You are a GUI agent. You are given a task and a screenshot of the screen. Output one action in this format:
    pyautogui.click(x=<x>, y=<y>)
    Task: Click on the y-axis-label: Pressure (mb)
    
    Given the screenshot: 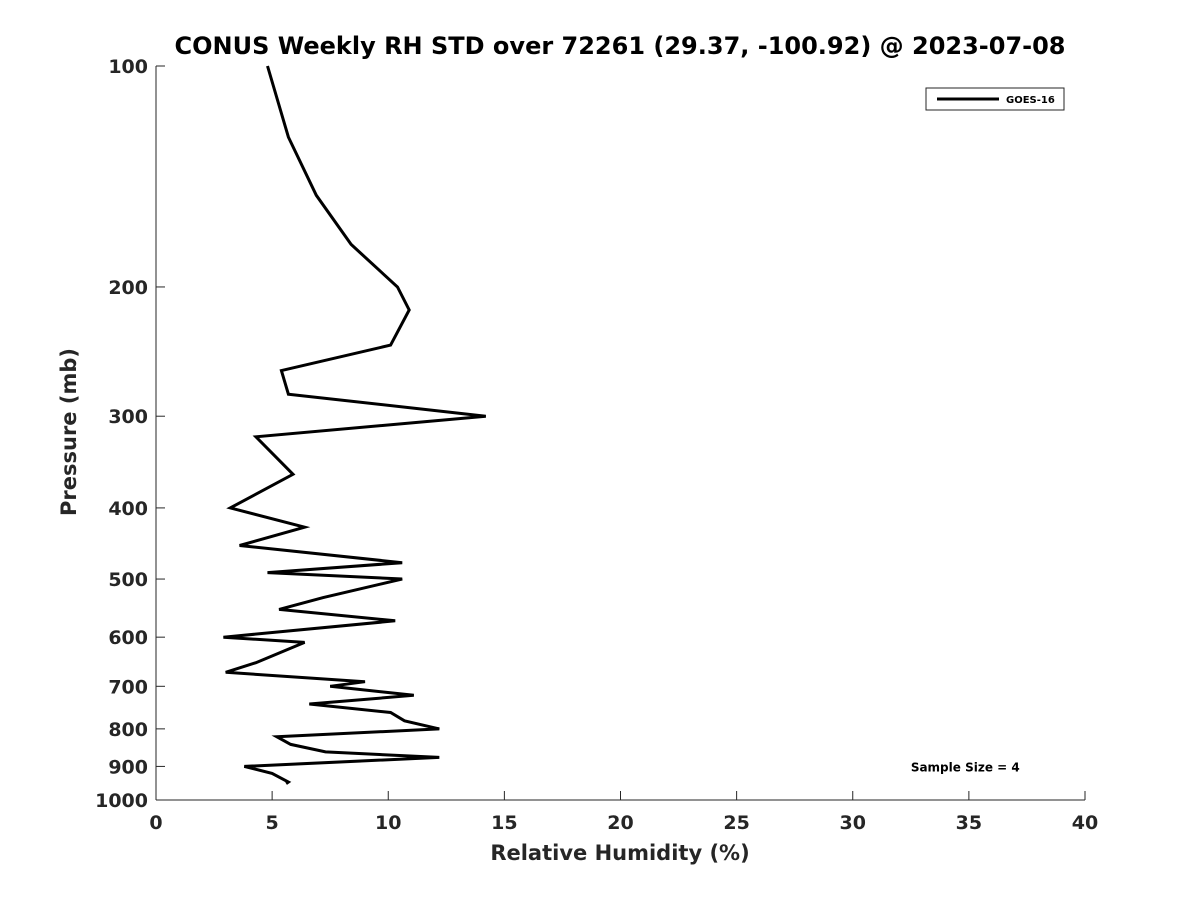 What is the action you would take?
    pyautogui.click(x=69, y=432)
    